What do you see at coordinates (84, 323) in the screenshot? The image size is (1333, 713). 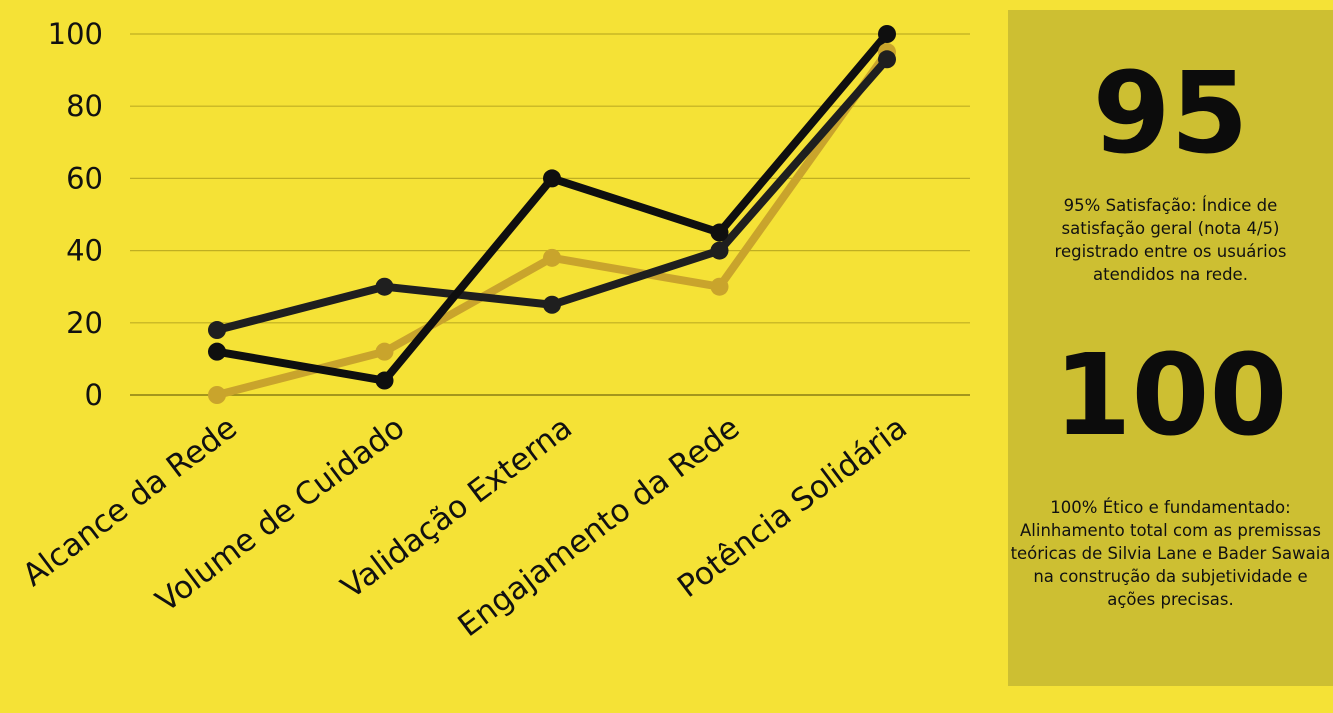 I see `y-tick-label: 20` at bounding box center [84, 323].